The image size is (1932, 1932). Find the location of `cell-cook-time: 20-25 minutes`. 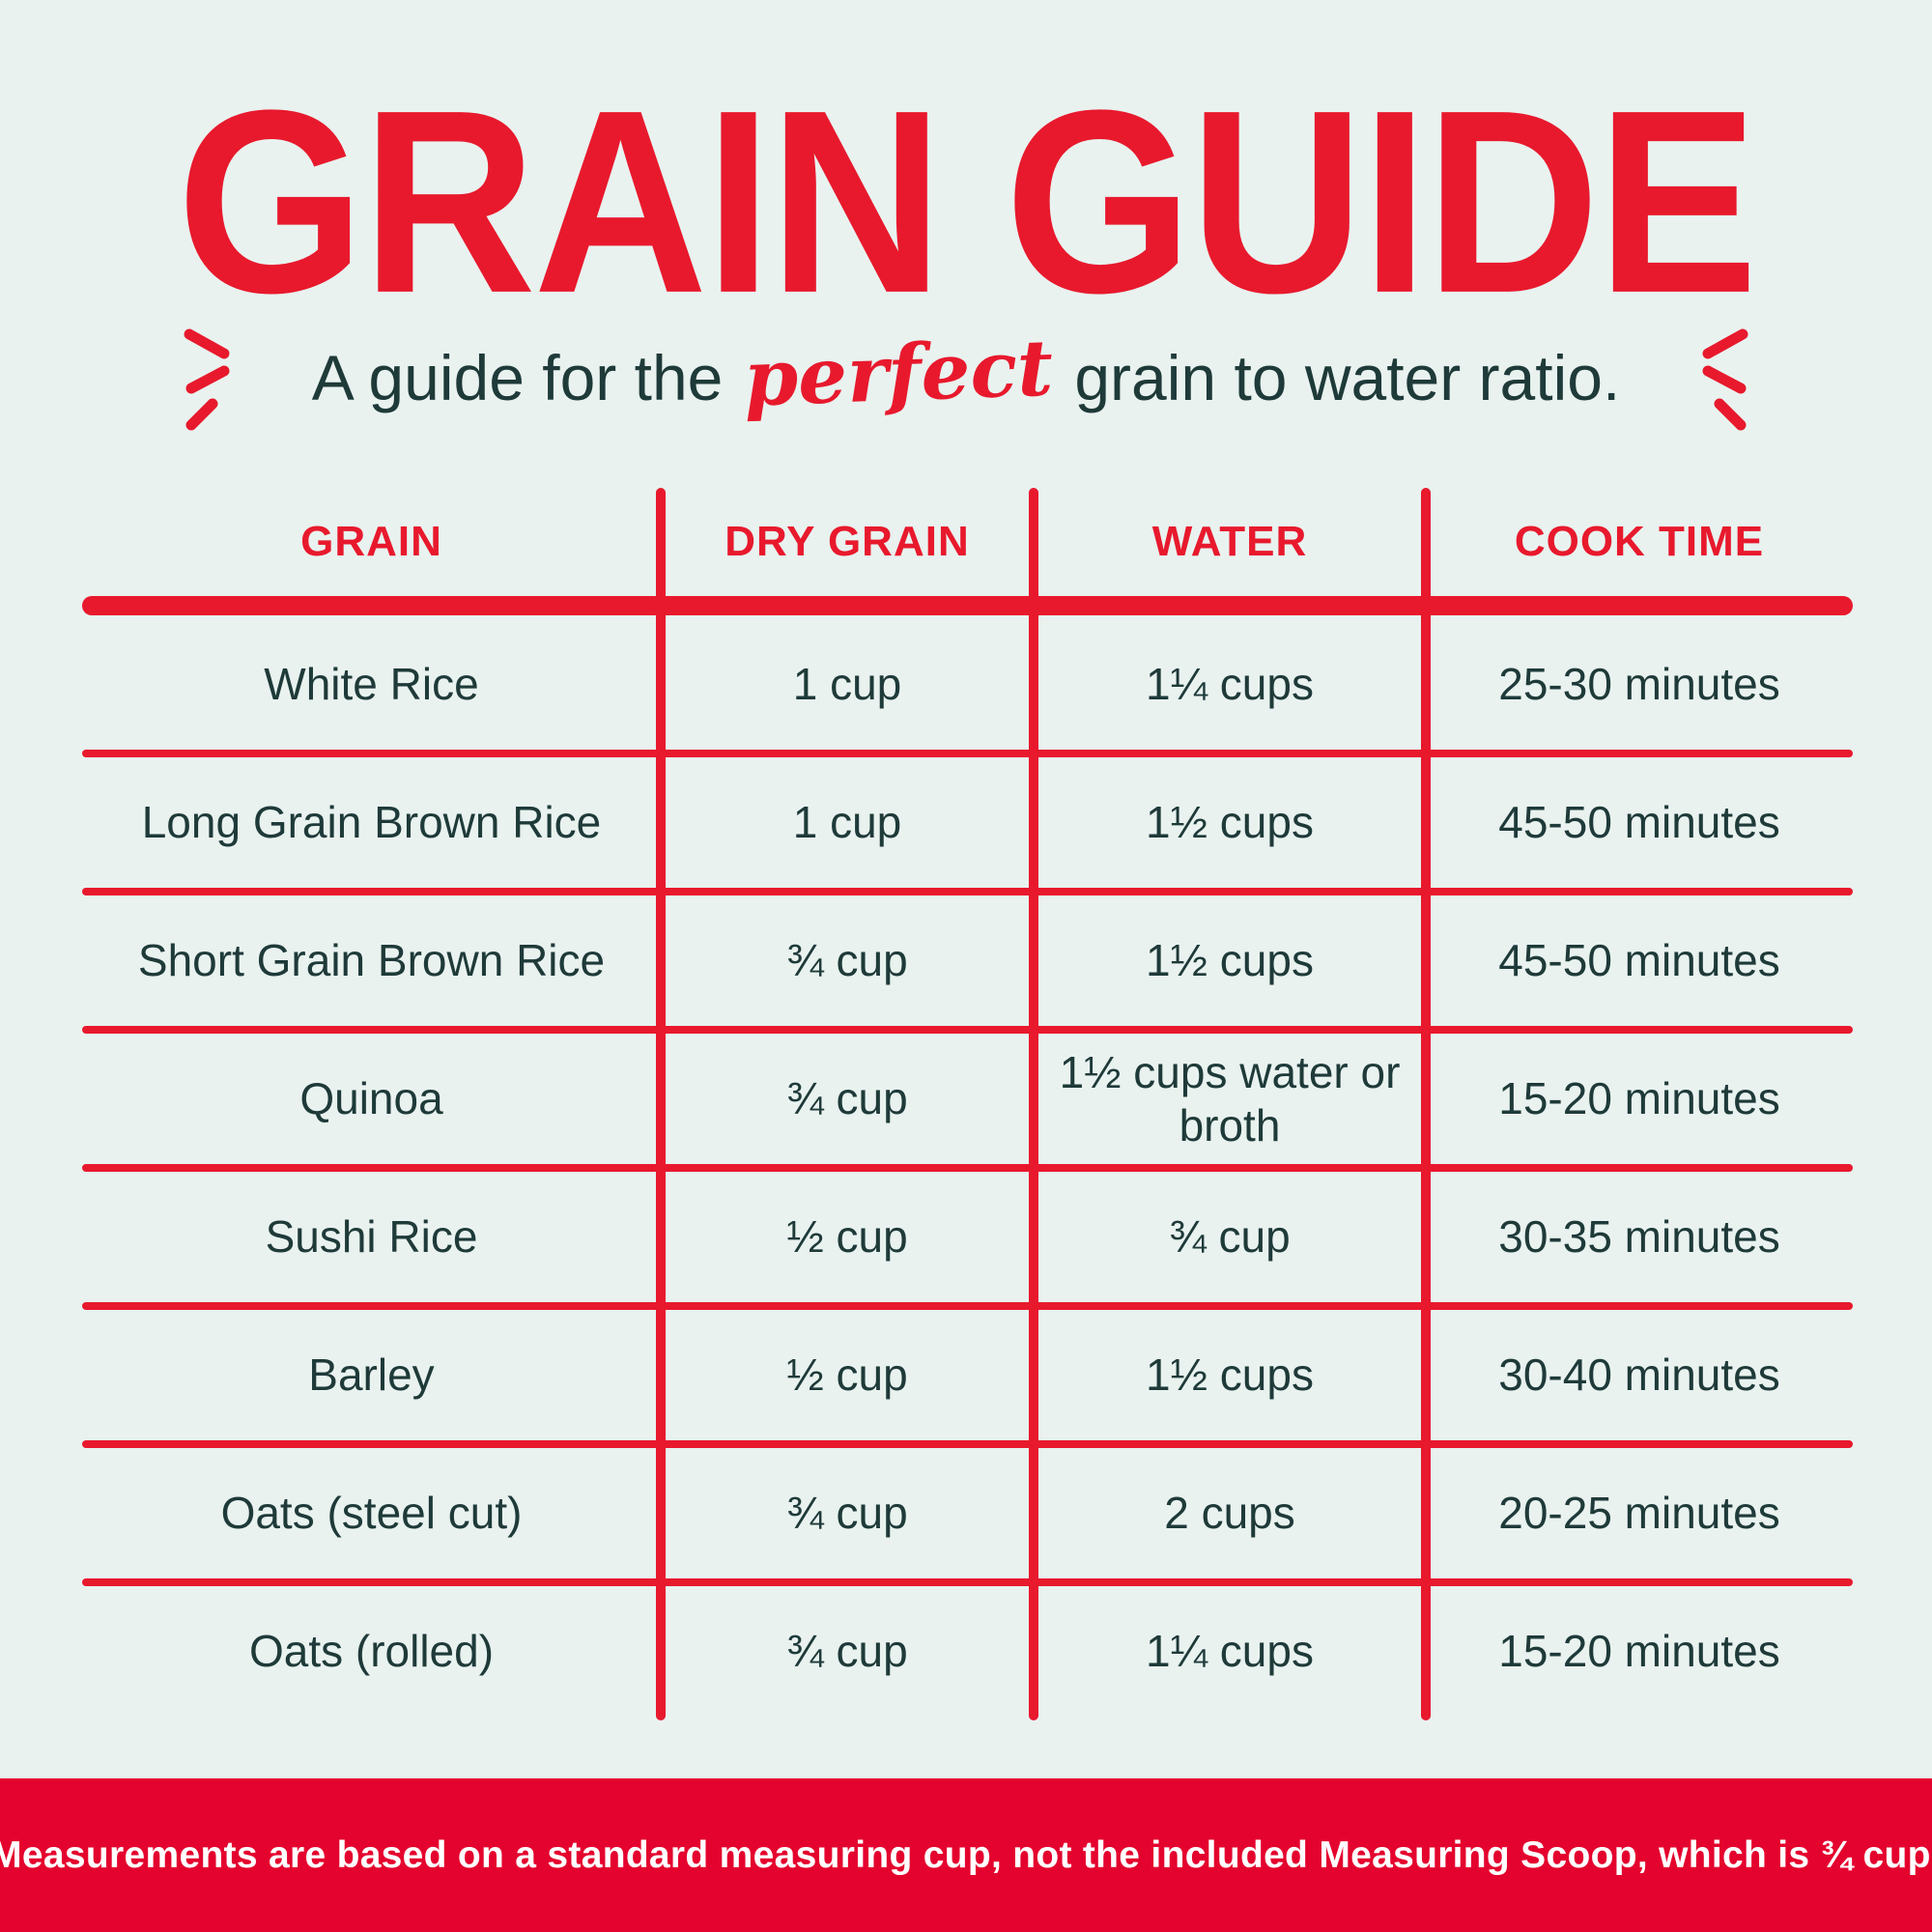

cell-cook-time: 20-25 minutes is located at coordinates (1639, 1513).